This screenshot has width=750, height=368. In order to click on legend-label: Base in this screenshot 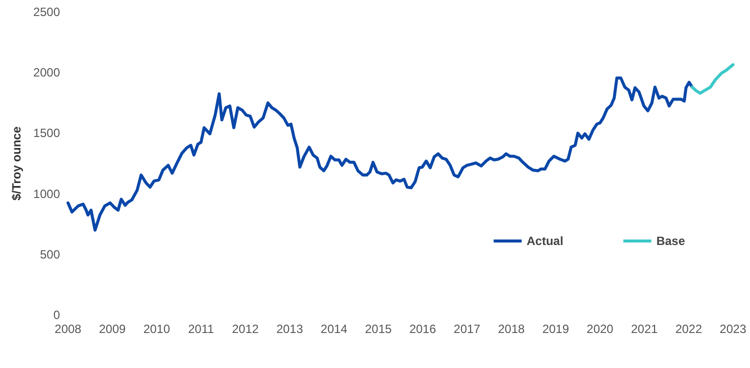, I will do `click(671, 241)`.